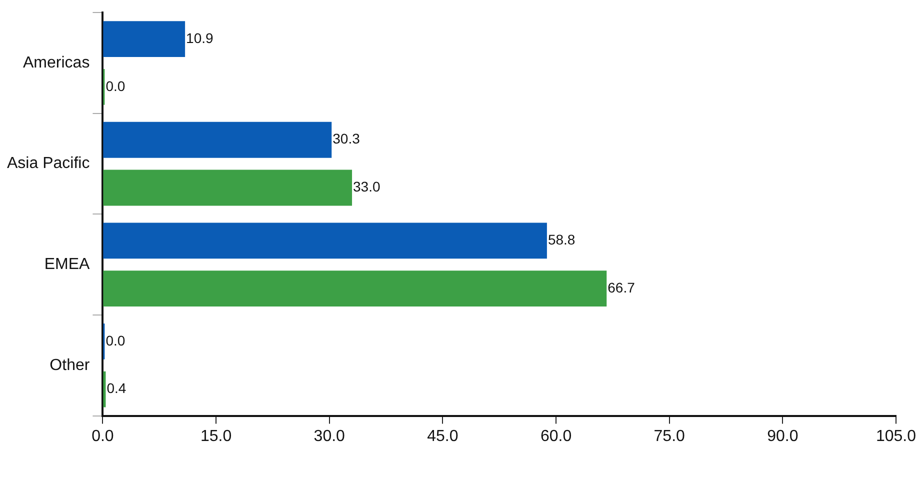 The width and height of the screenshot is (920, 504). What do you see at coordinates (200, 38) in the screenshot?
I see `data-label: 10.9` at bounding box center [200, 38].